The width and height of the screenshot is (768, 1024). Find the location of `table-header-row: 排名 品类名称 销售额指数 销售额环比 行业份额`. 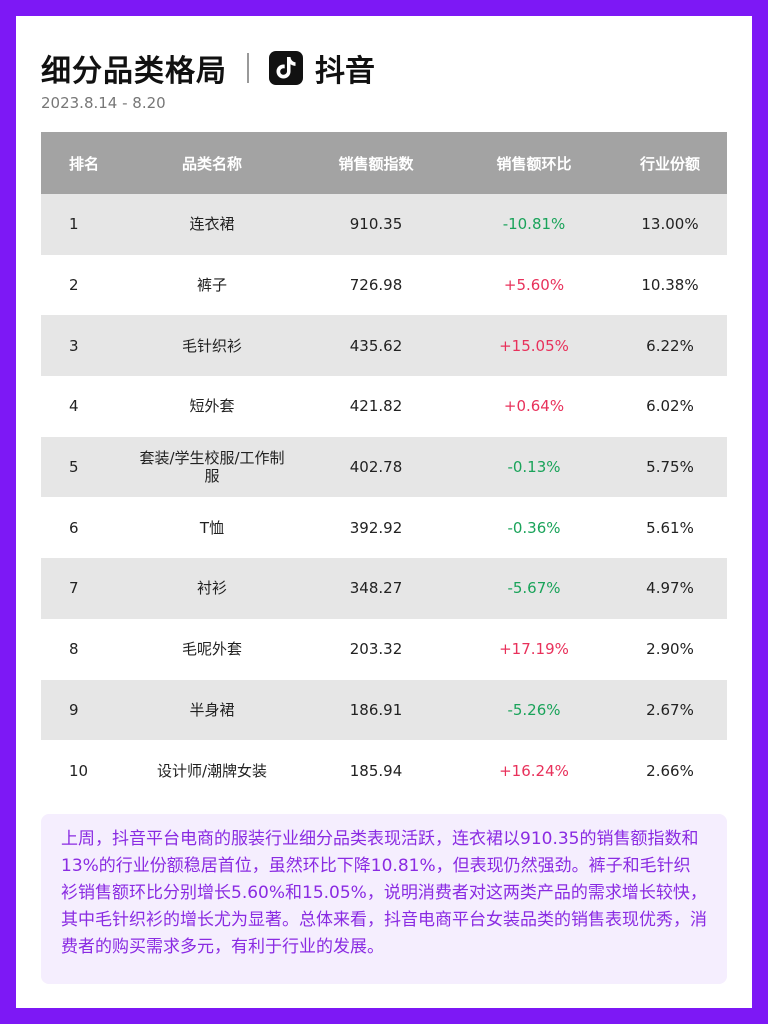

table-header-row: 排名 品类名称 销售额指数 销售额环比 行业份额 is located at coordinates (384, 163).